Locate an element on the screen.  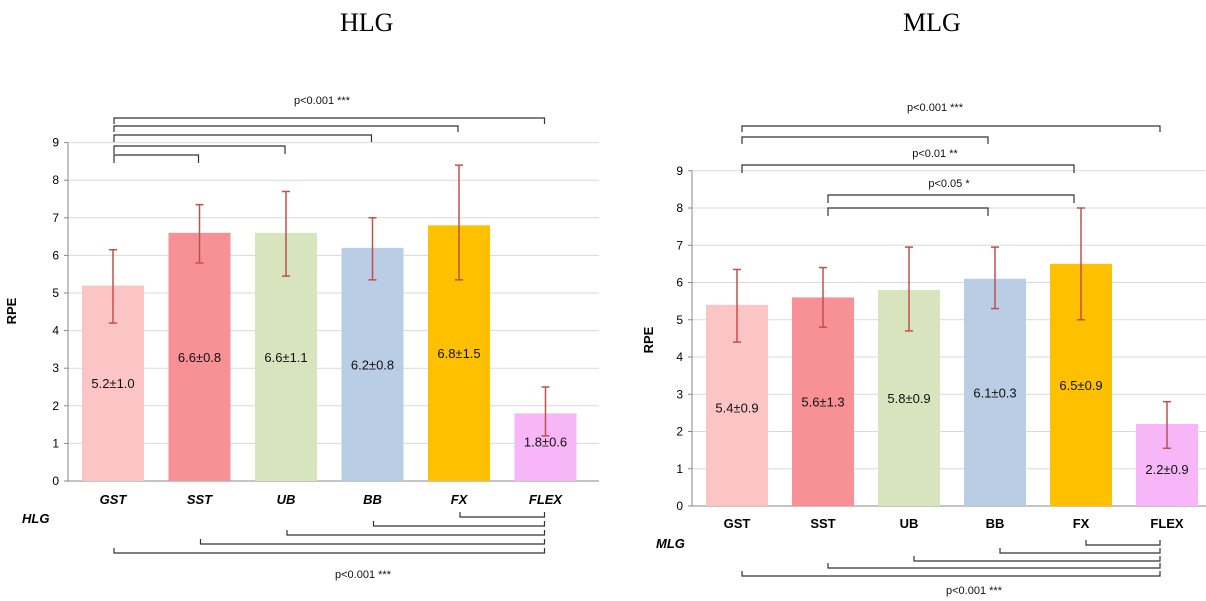
group-label: HLG is located at coordinates (35, 518).